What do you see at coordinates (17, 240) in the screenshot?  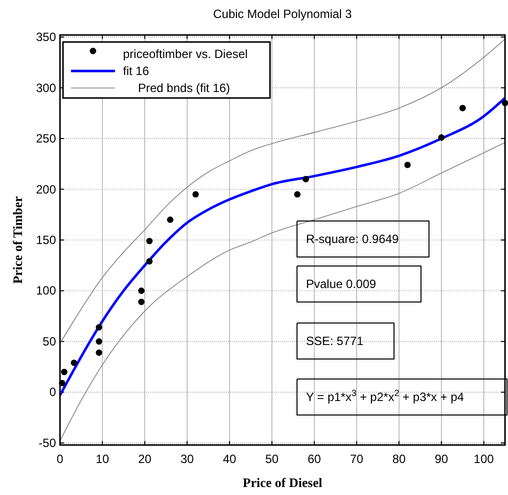 I see `y-axis-title: Price of Timber` at bounding box center [17, 240].